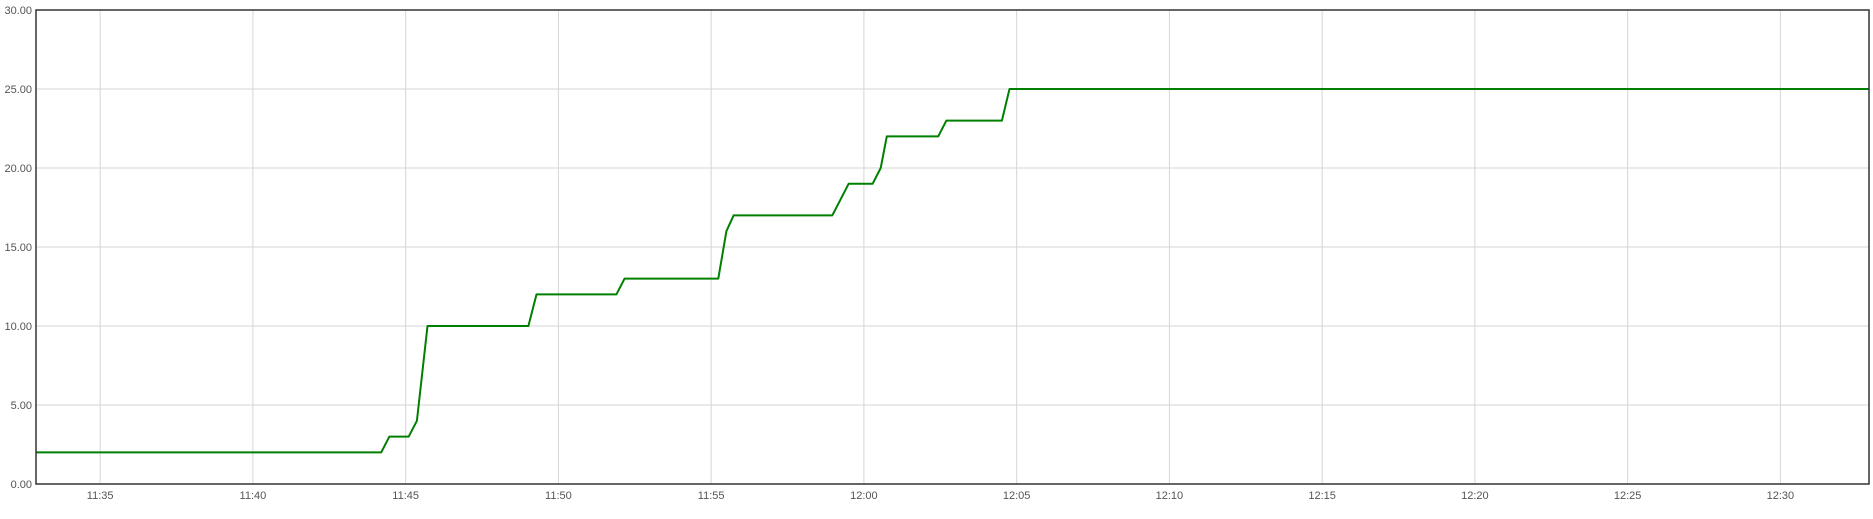 This screenshot has width=1873, height=519. Describe the element at coordinates (1322, 496) in the screenshot. I see `x-tick-label: 12:15` at that location.